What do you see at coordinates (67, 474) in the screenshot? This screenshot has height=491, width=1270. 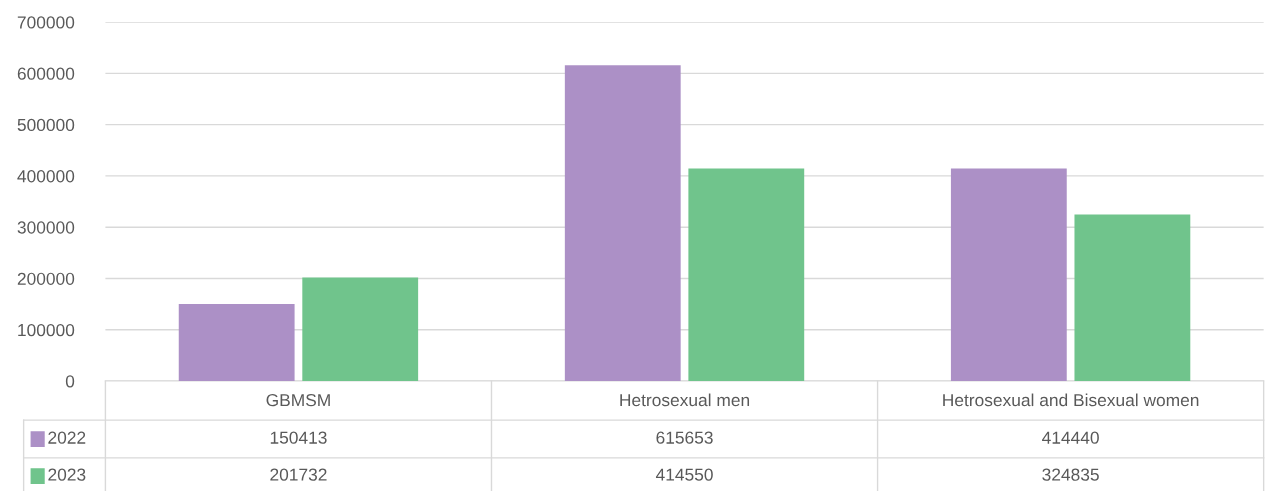 I see `legend-label: 2023` at bounding box center [67, 474].